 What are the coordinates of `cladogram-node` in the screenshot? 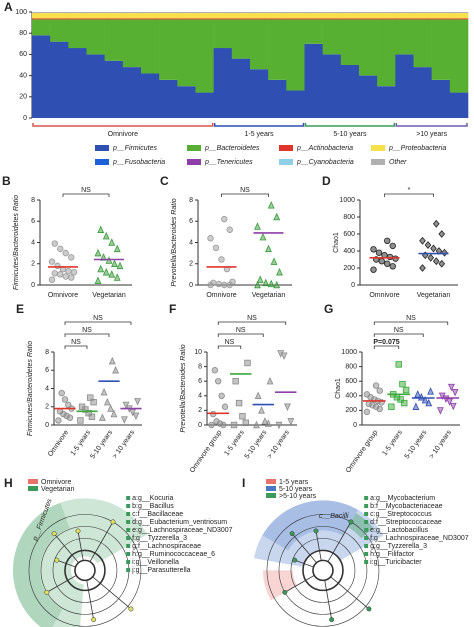 It's located at (351, 522).